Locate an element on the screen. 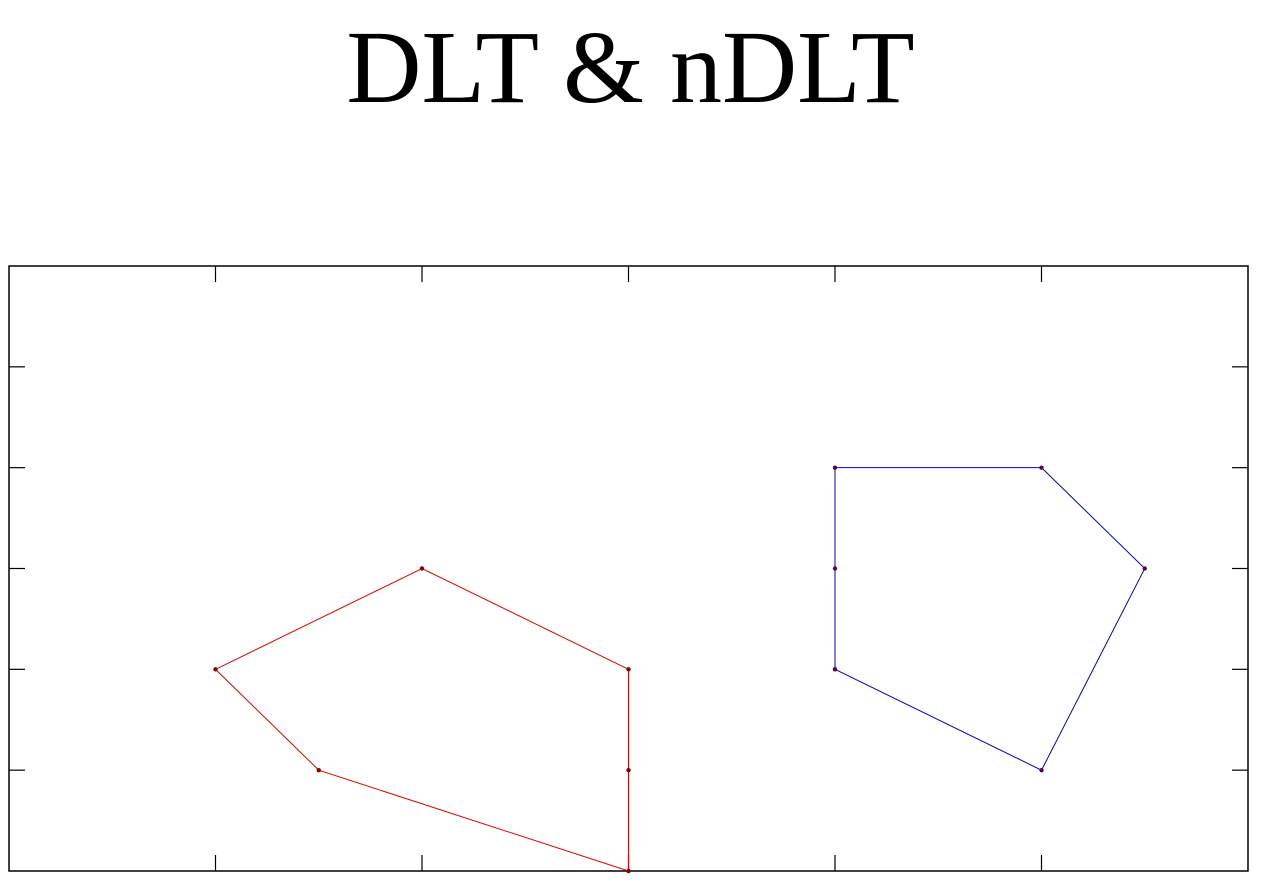 The width and height of the screenshot is (1261, 883). series-1-line is located at coordinates (421, 719).